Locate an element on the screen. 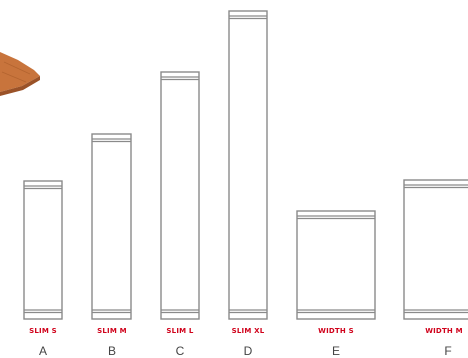 This screenshot has height=358, width=468. variant-letter-a: A is located at coordinates (43, 351).